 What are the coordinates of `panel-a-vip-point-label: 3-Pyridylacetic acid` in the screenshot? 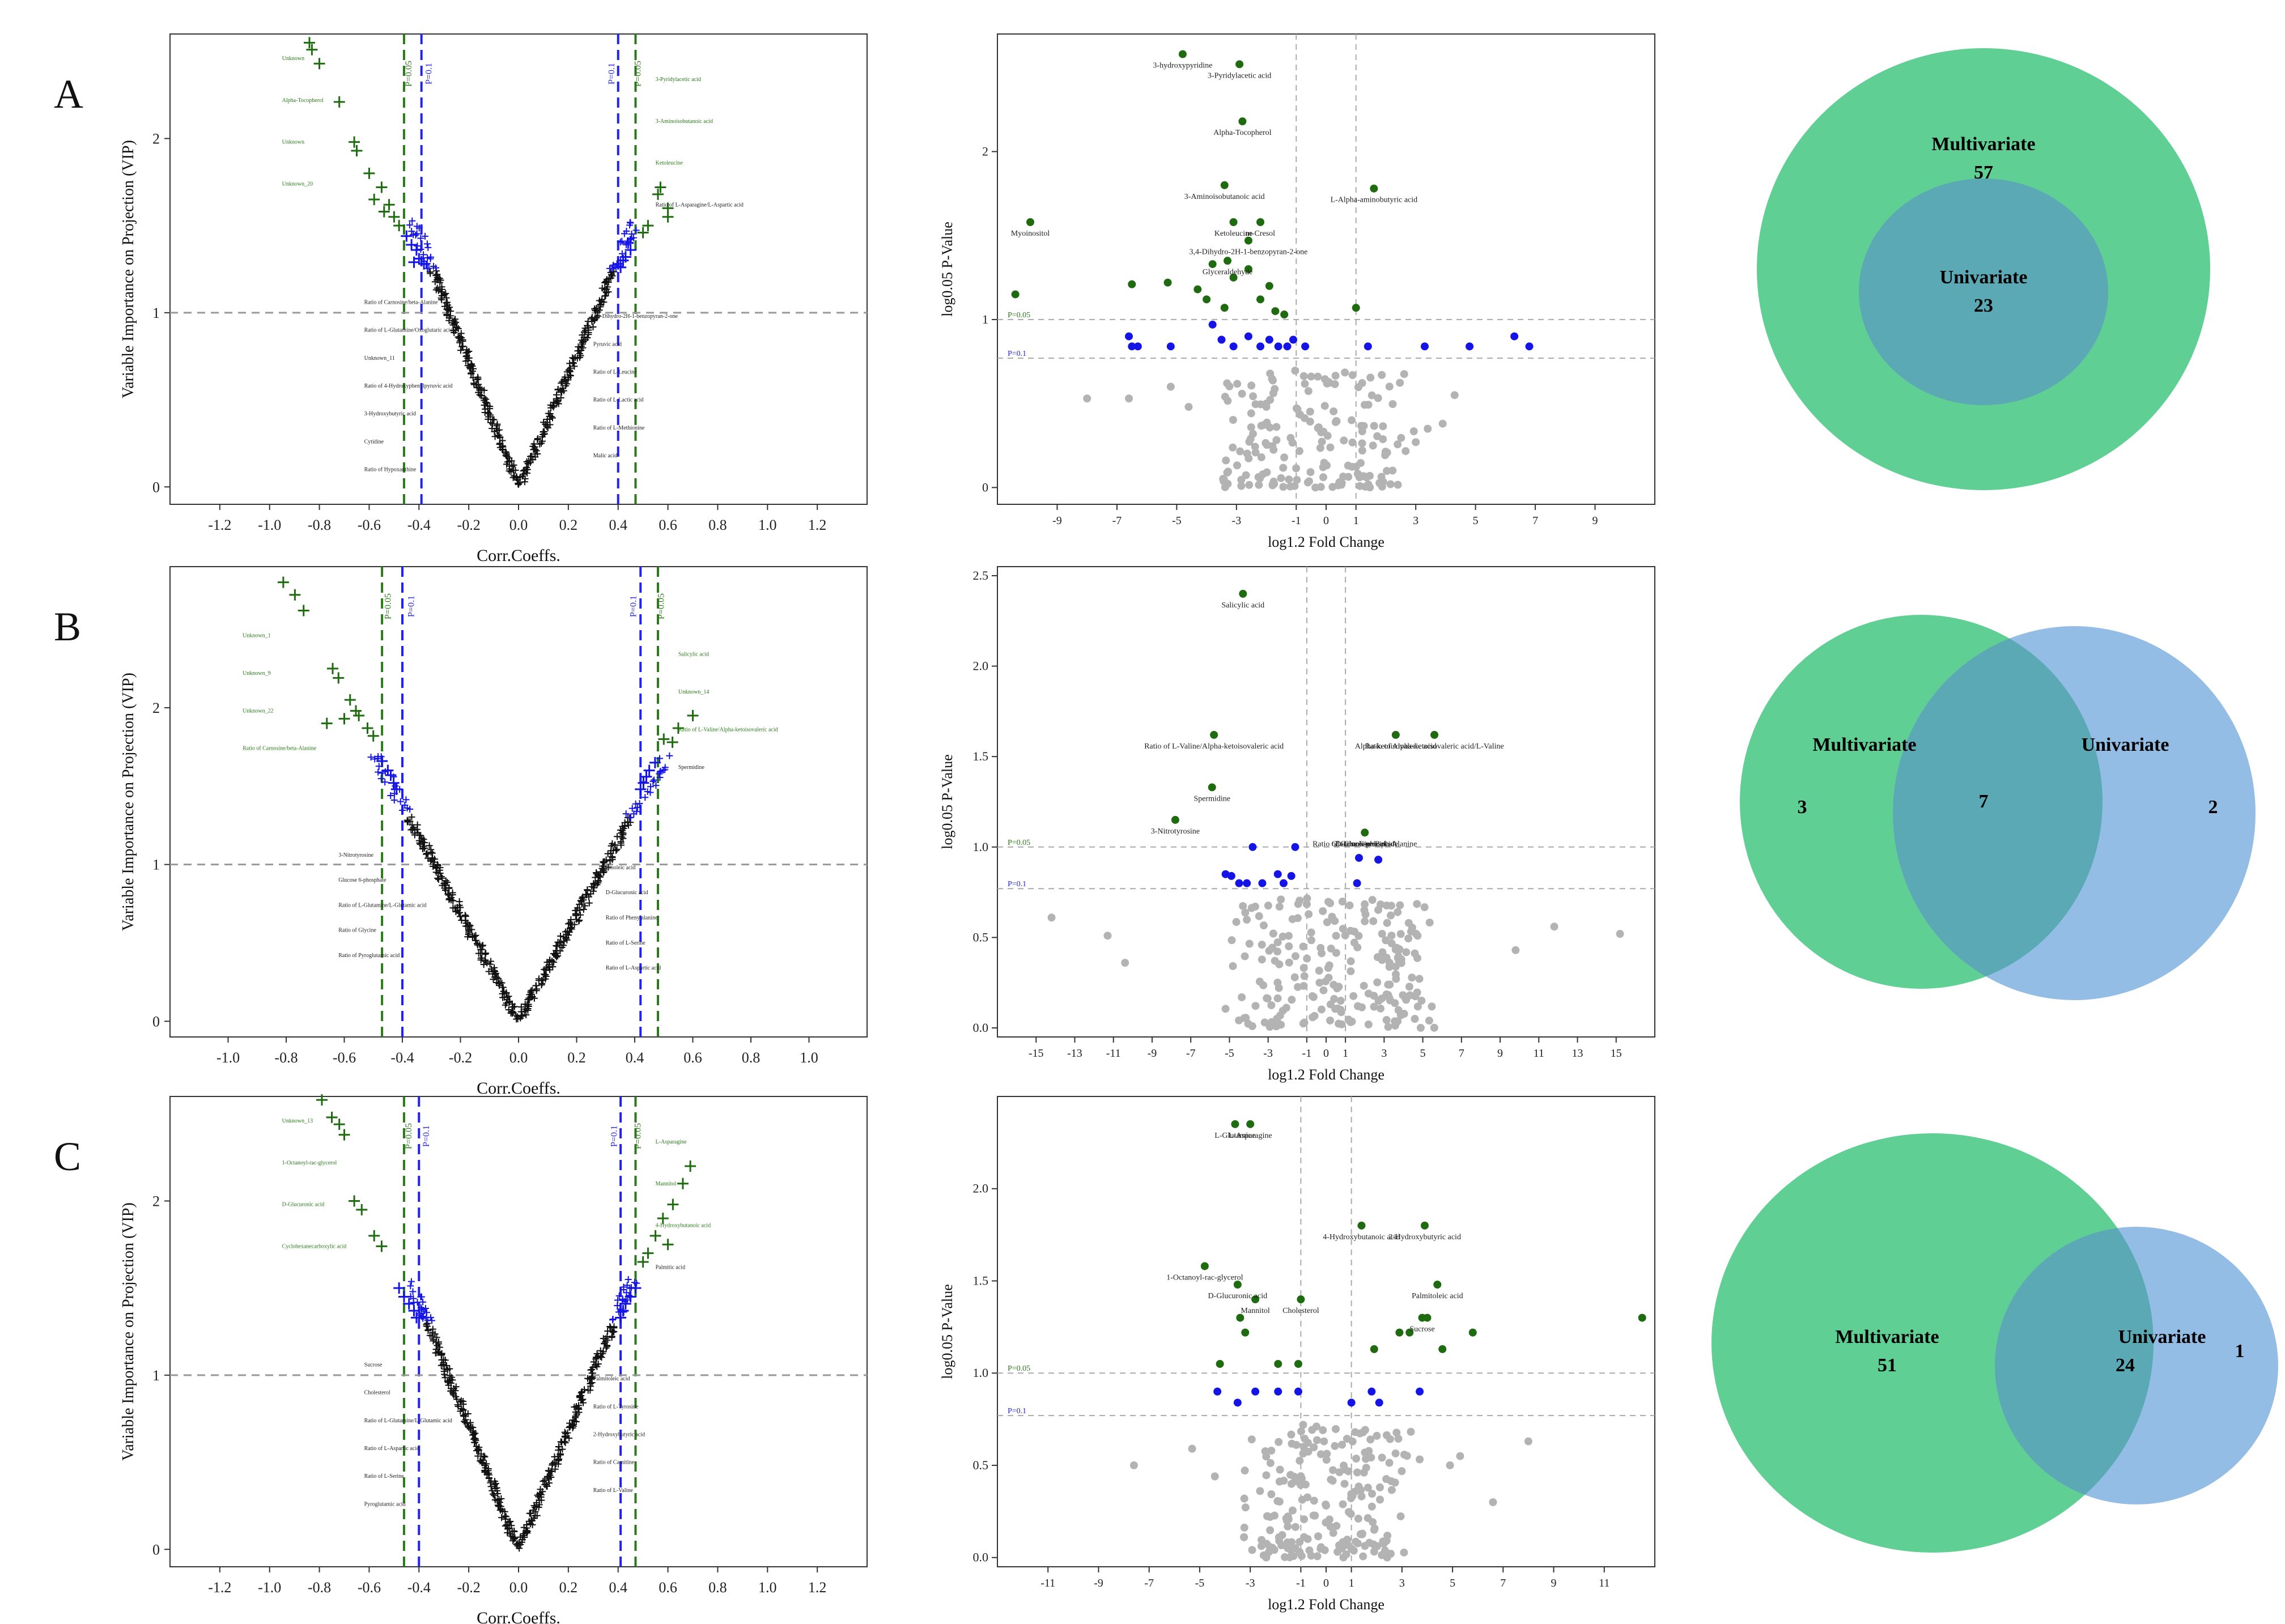 It's located at (678, 79).